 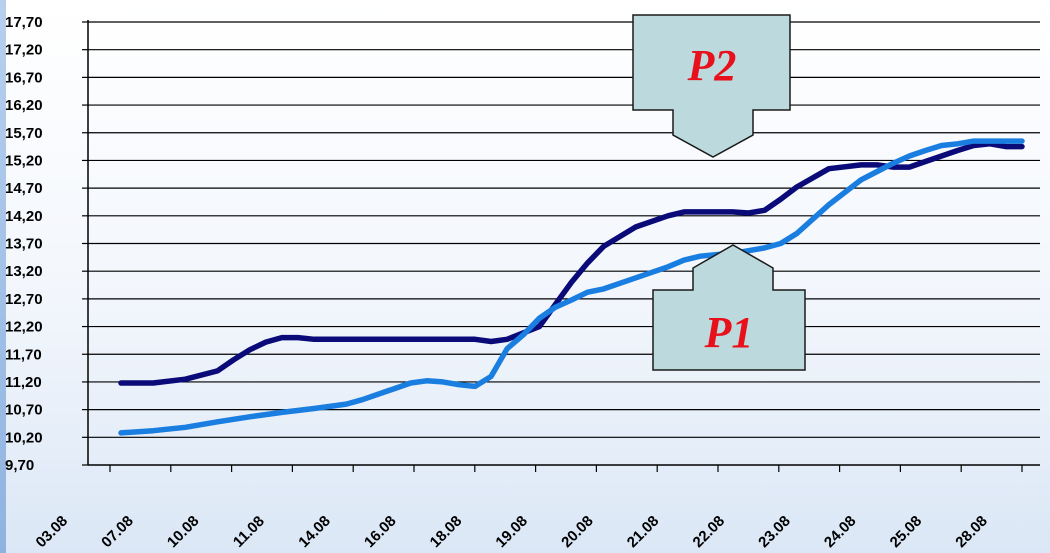 I want to click on callout-p1-label: P1, so click(x=729, y=332).